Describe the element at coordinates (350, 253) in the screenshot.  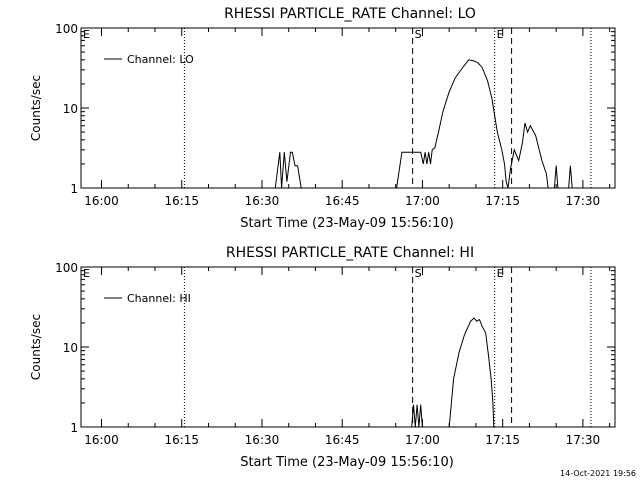
I see `chart-title: RHESSI PARTICLE_RATE Channel: HI` at that location.